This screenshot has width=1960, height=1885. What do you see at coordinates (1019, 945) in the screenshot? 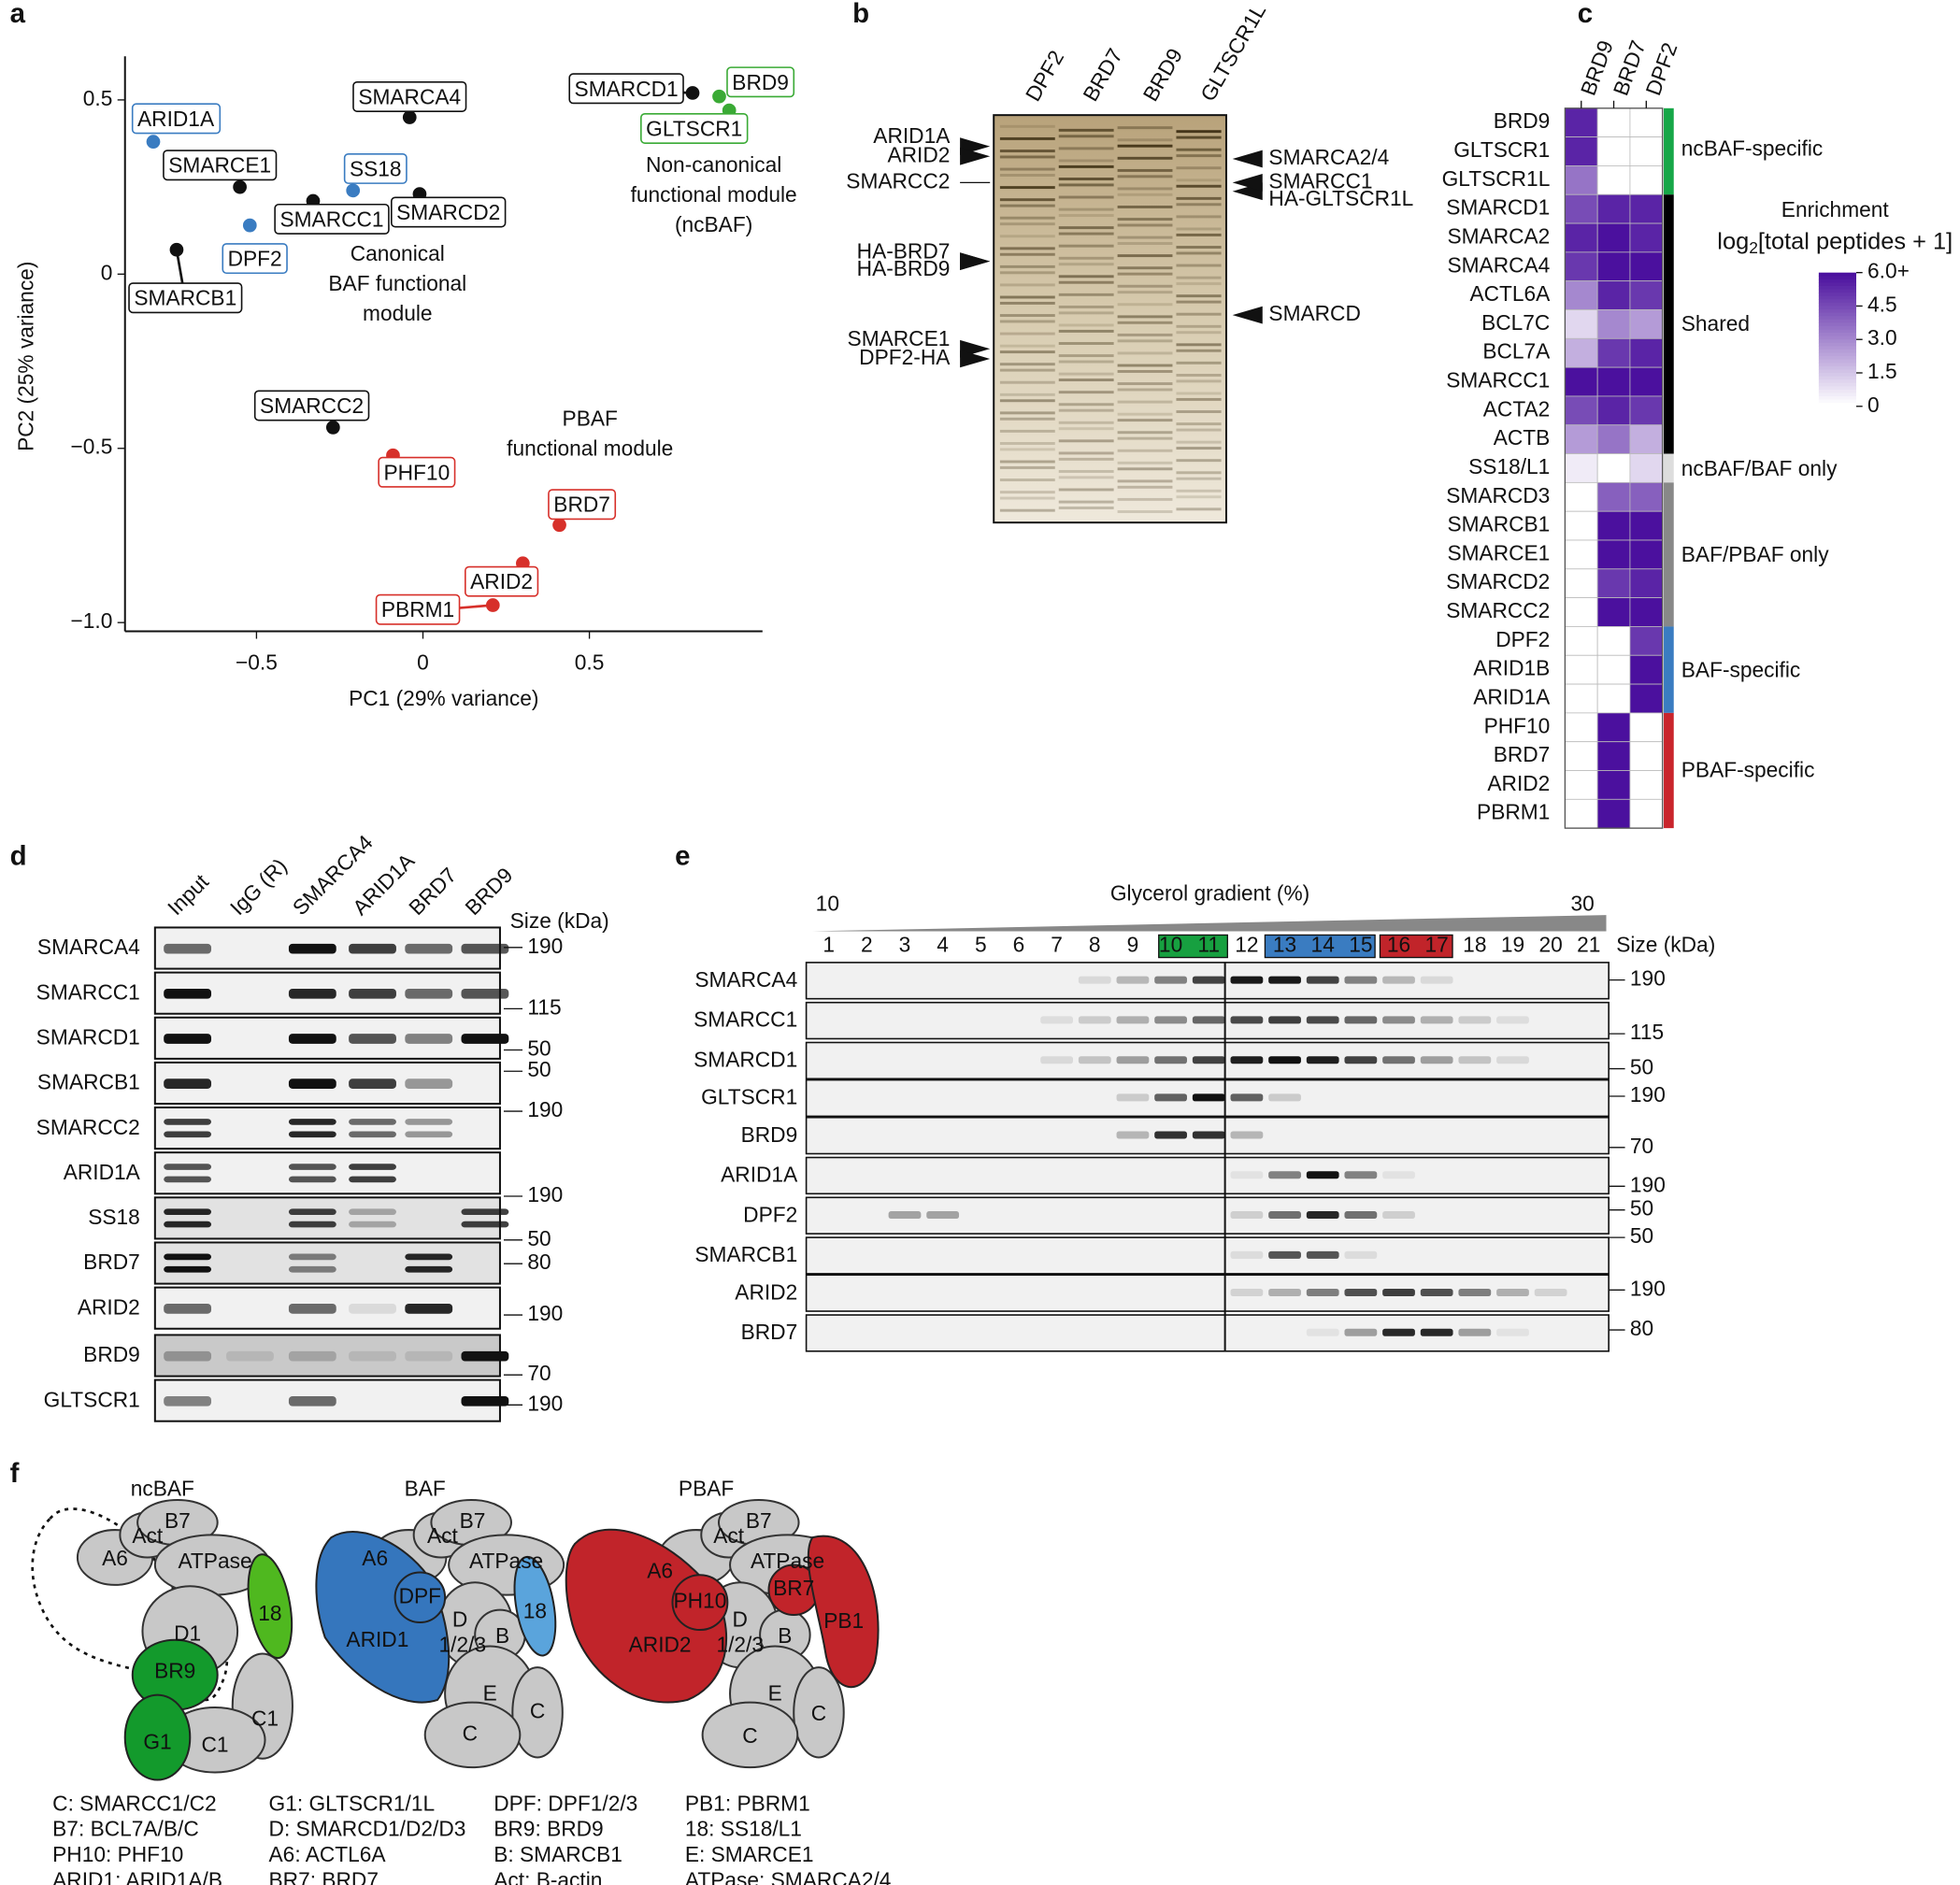
I see `fraction-label: 6` at bounding box center [1019, 945].